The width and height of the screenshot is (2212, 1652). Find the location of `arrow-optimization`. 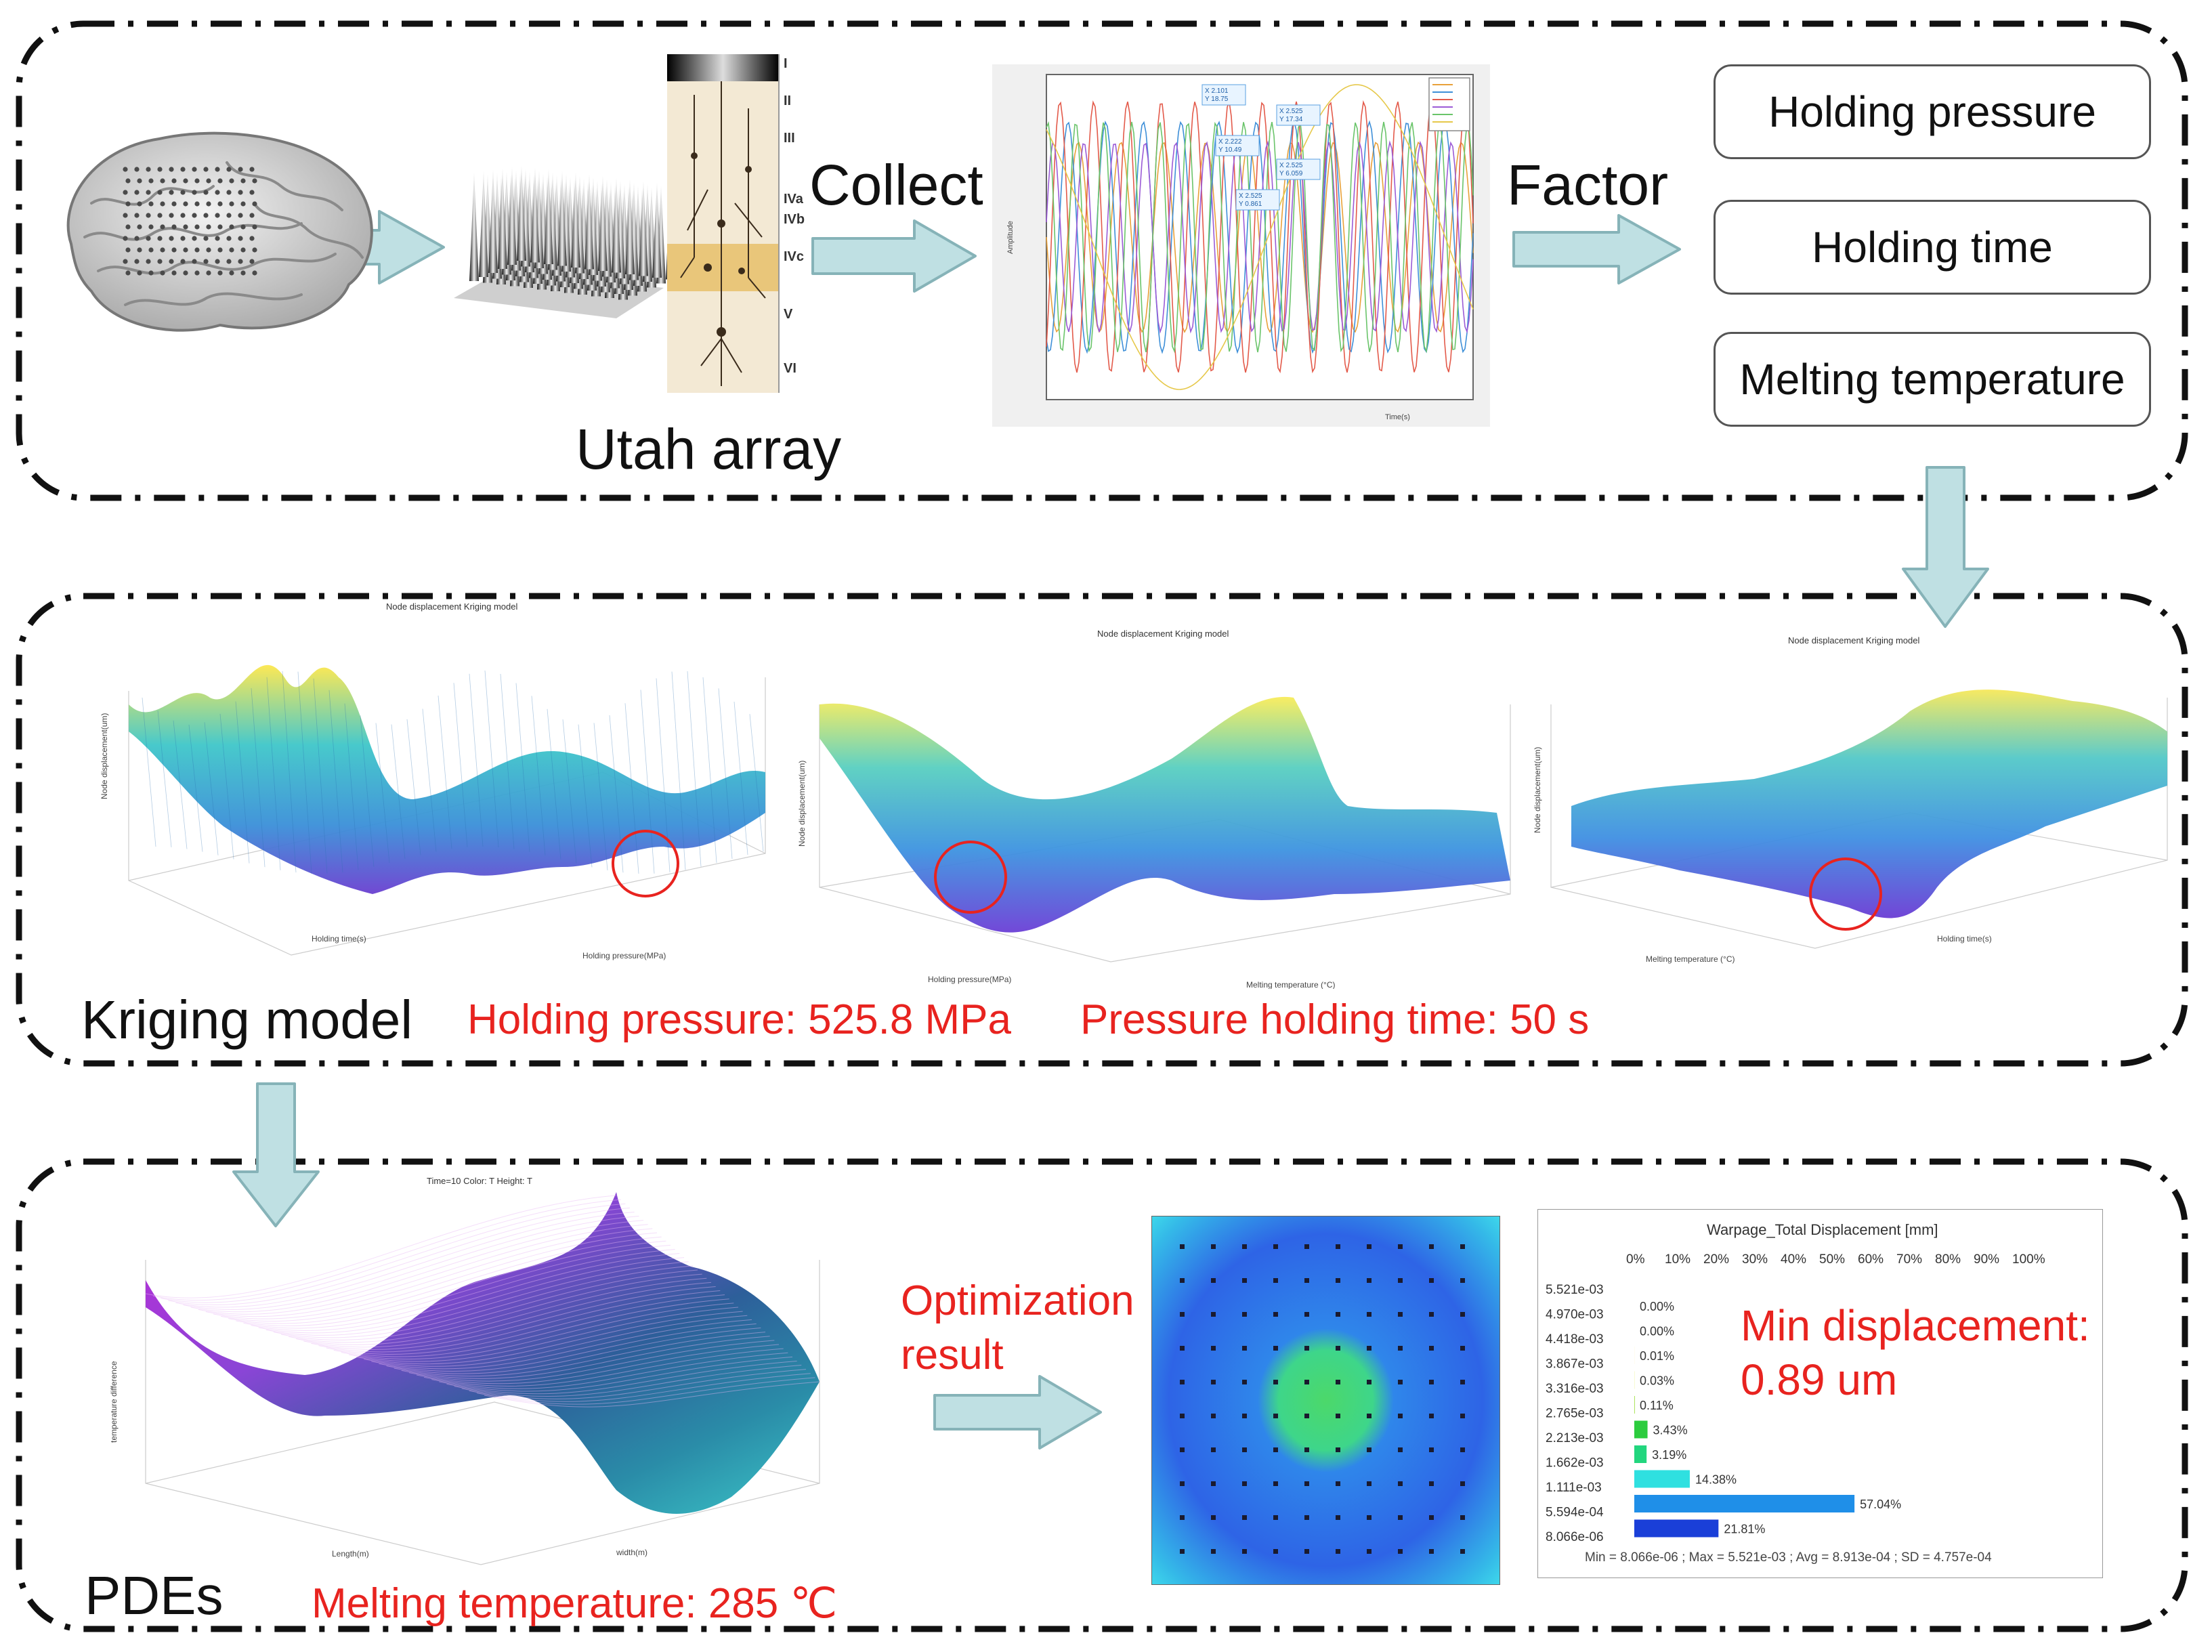

arrow-optimization is located at coordinates (1017, 1412).